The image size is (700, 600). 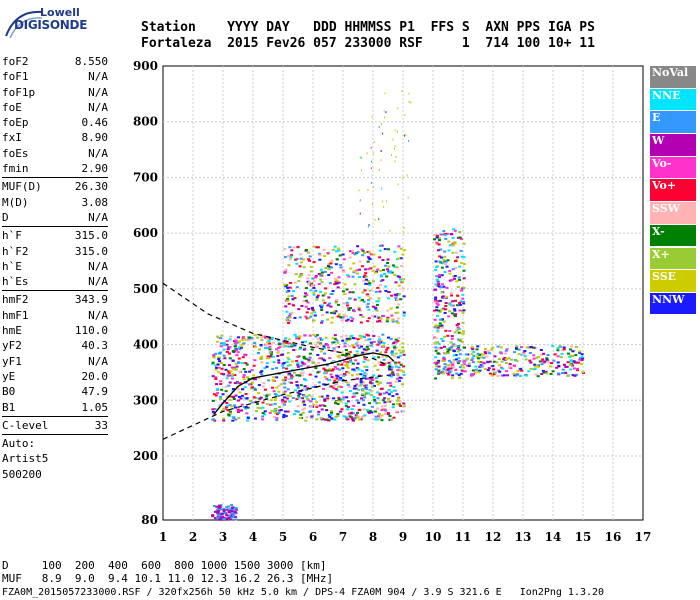 I want to click on param-label: foEp, so click(x=15, y=123).